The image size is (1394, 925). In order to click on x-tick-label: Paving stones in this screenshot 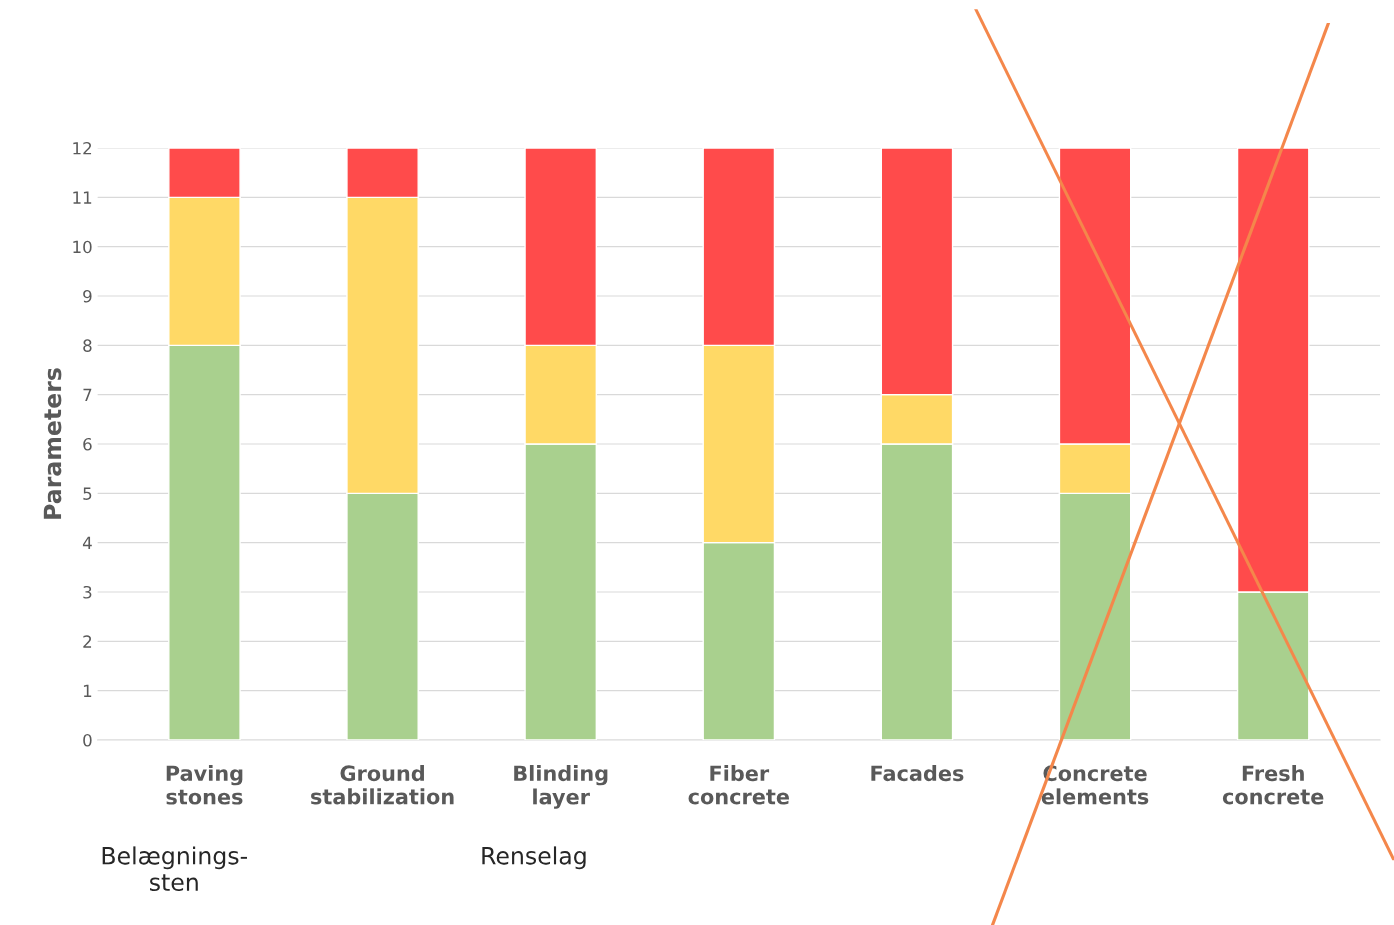, I will do `click(204, 785)`.